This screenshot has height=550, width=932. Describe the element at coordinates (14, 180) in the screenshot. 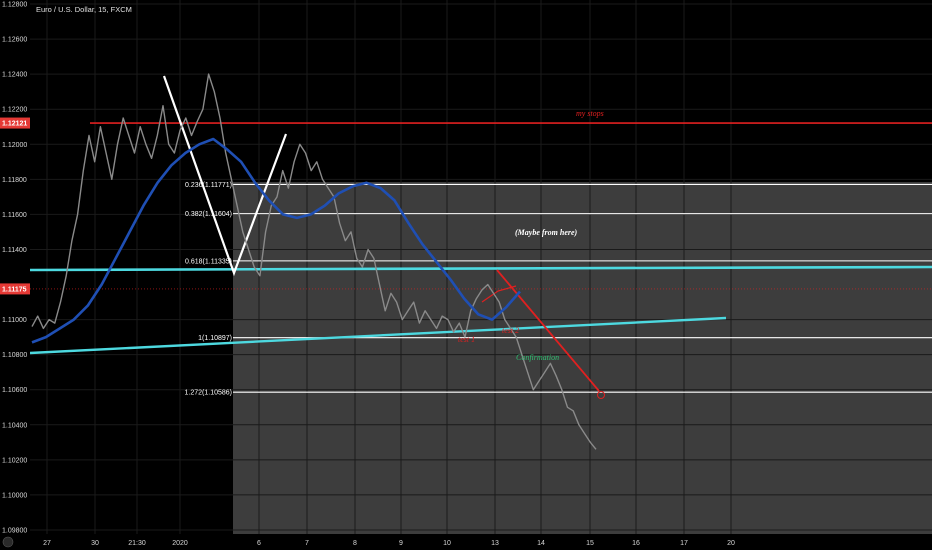

I see `y-tick-label: 1.11800` at that location.